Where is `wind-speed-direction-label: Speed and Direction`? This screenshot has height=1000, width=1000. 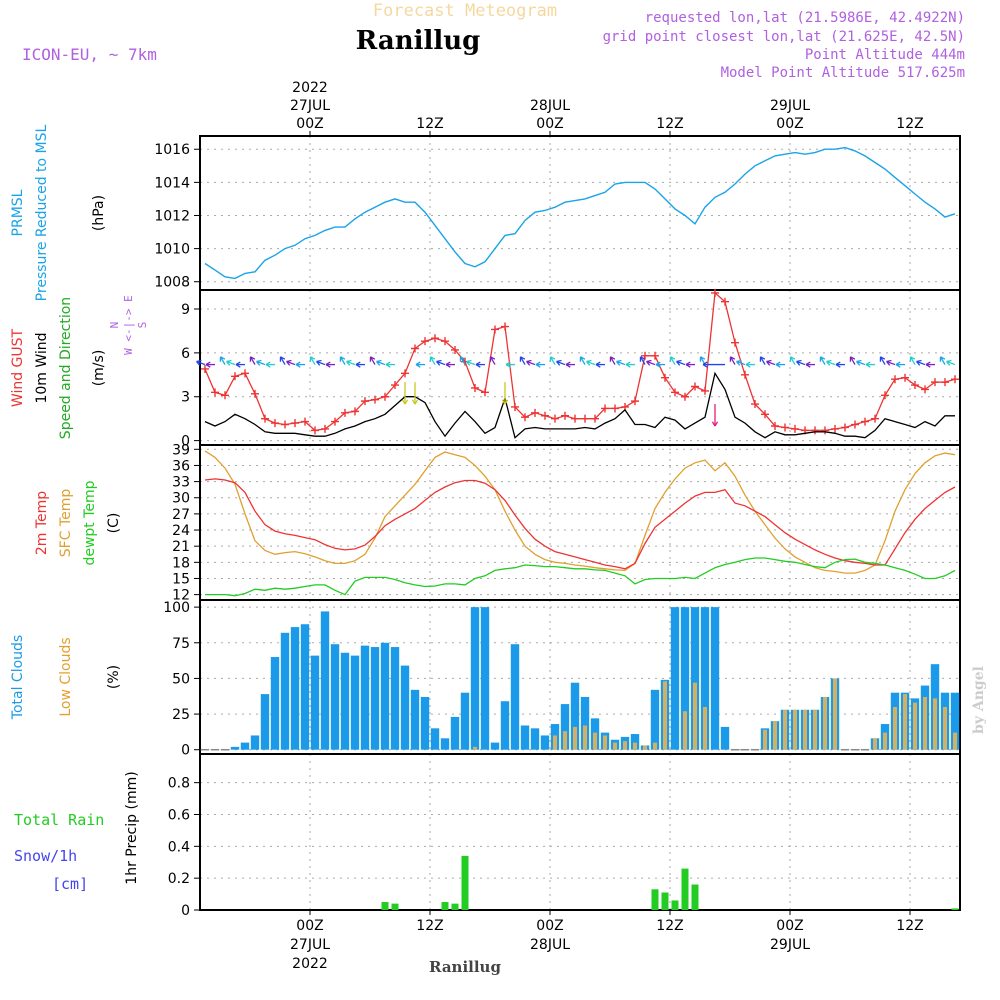 wind-speed-direction-label: Speed and Direction is located at coordinates (66, 368).